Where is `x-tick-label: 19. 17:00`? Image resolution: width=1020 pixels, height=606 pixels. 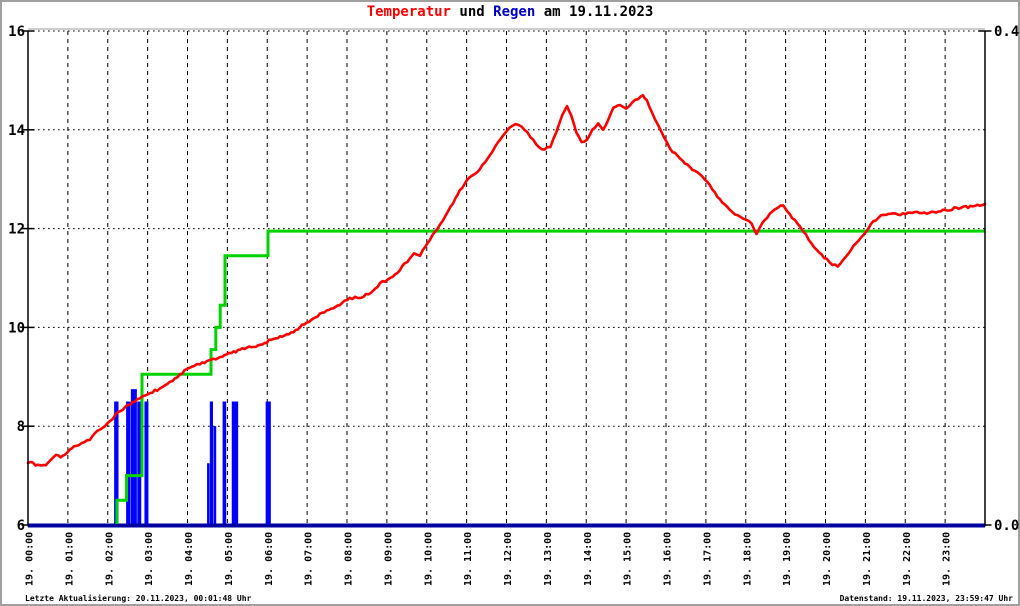 x-tick-label: 19. 17:00 is located at coordinates (708, 559).